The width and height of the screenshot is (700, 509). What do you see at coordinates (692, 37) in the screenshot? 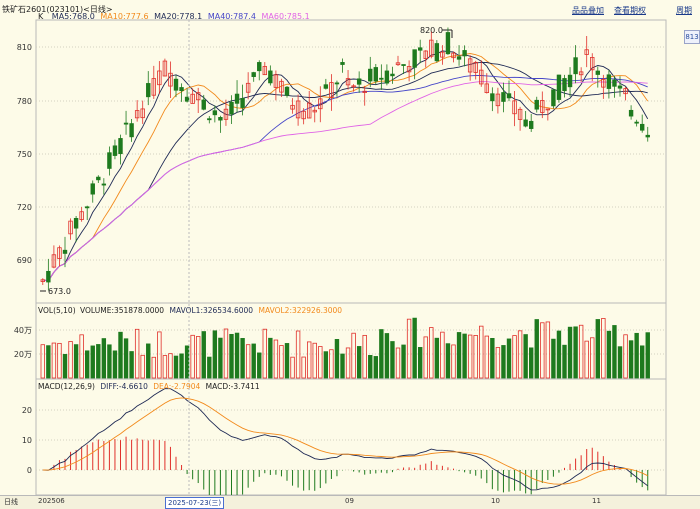
I see `price-scale-button: 813` at bounding box center [692, 37].